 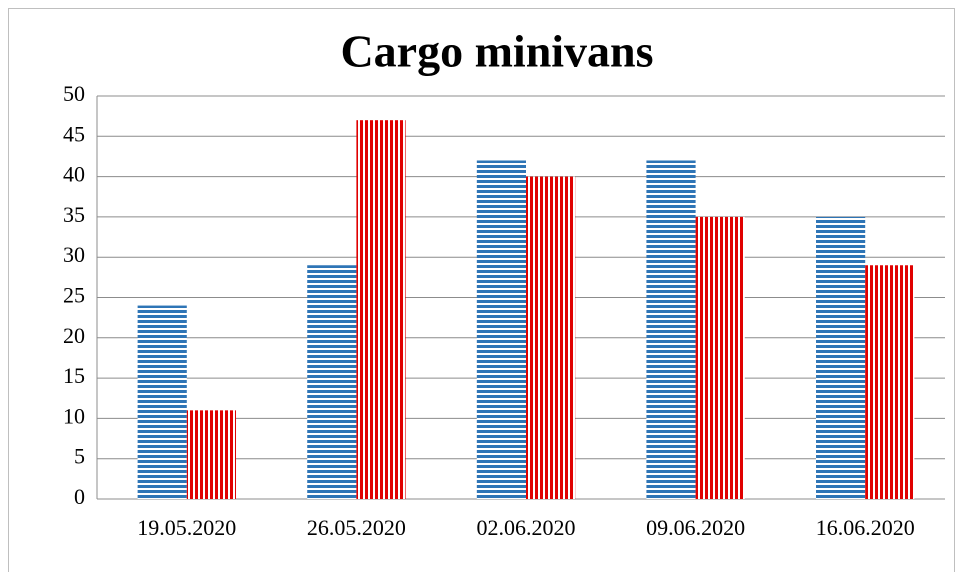 I want to click on x-tick-label: 02.06.2020, so click(x=526, y=527).